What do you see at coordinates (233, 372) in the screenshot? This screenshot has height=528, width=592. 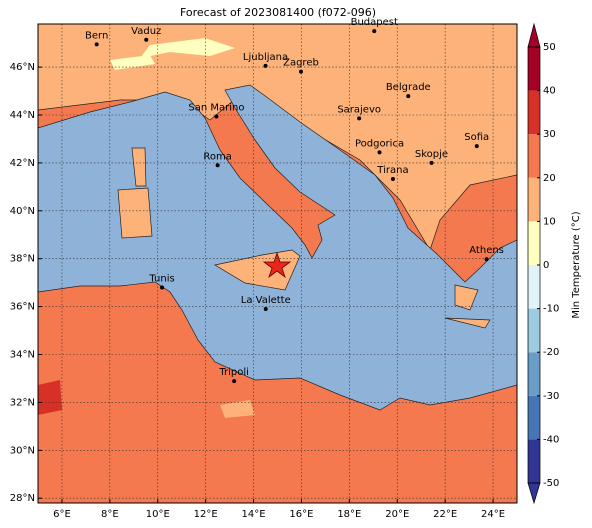 I see `city-label: Tripoli` at bounding box center [233, 372].